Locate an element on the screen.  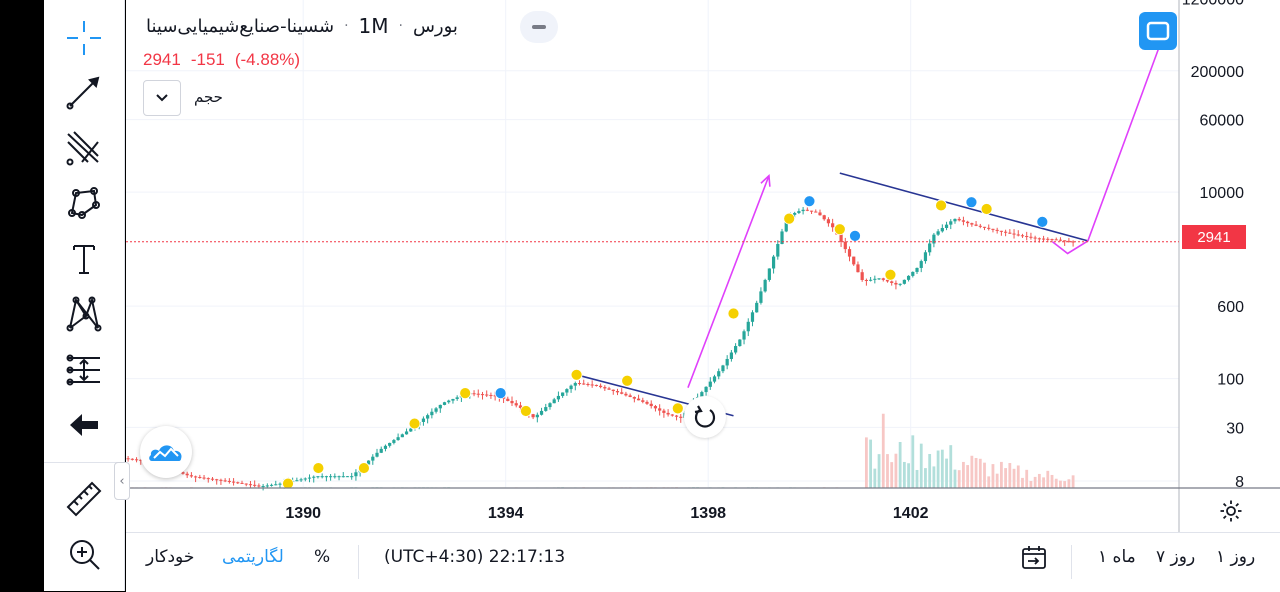
long-position-tool is located at coordinates (84, 370).